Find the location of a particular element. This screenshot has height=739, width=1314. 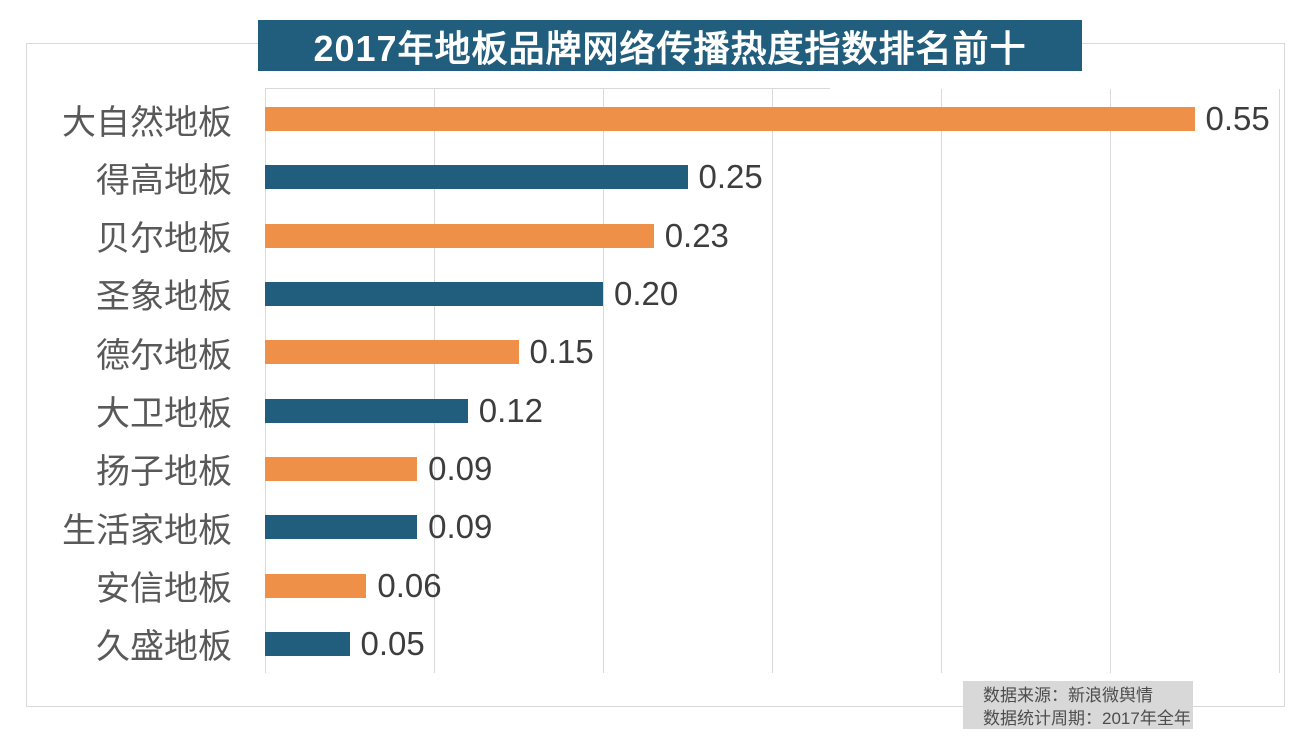

category-label: 德尔地板 is located at coordinates (164, 355).